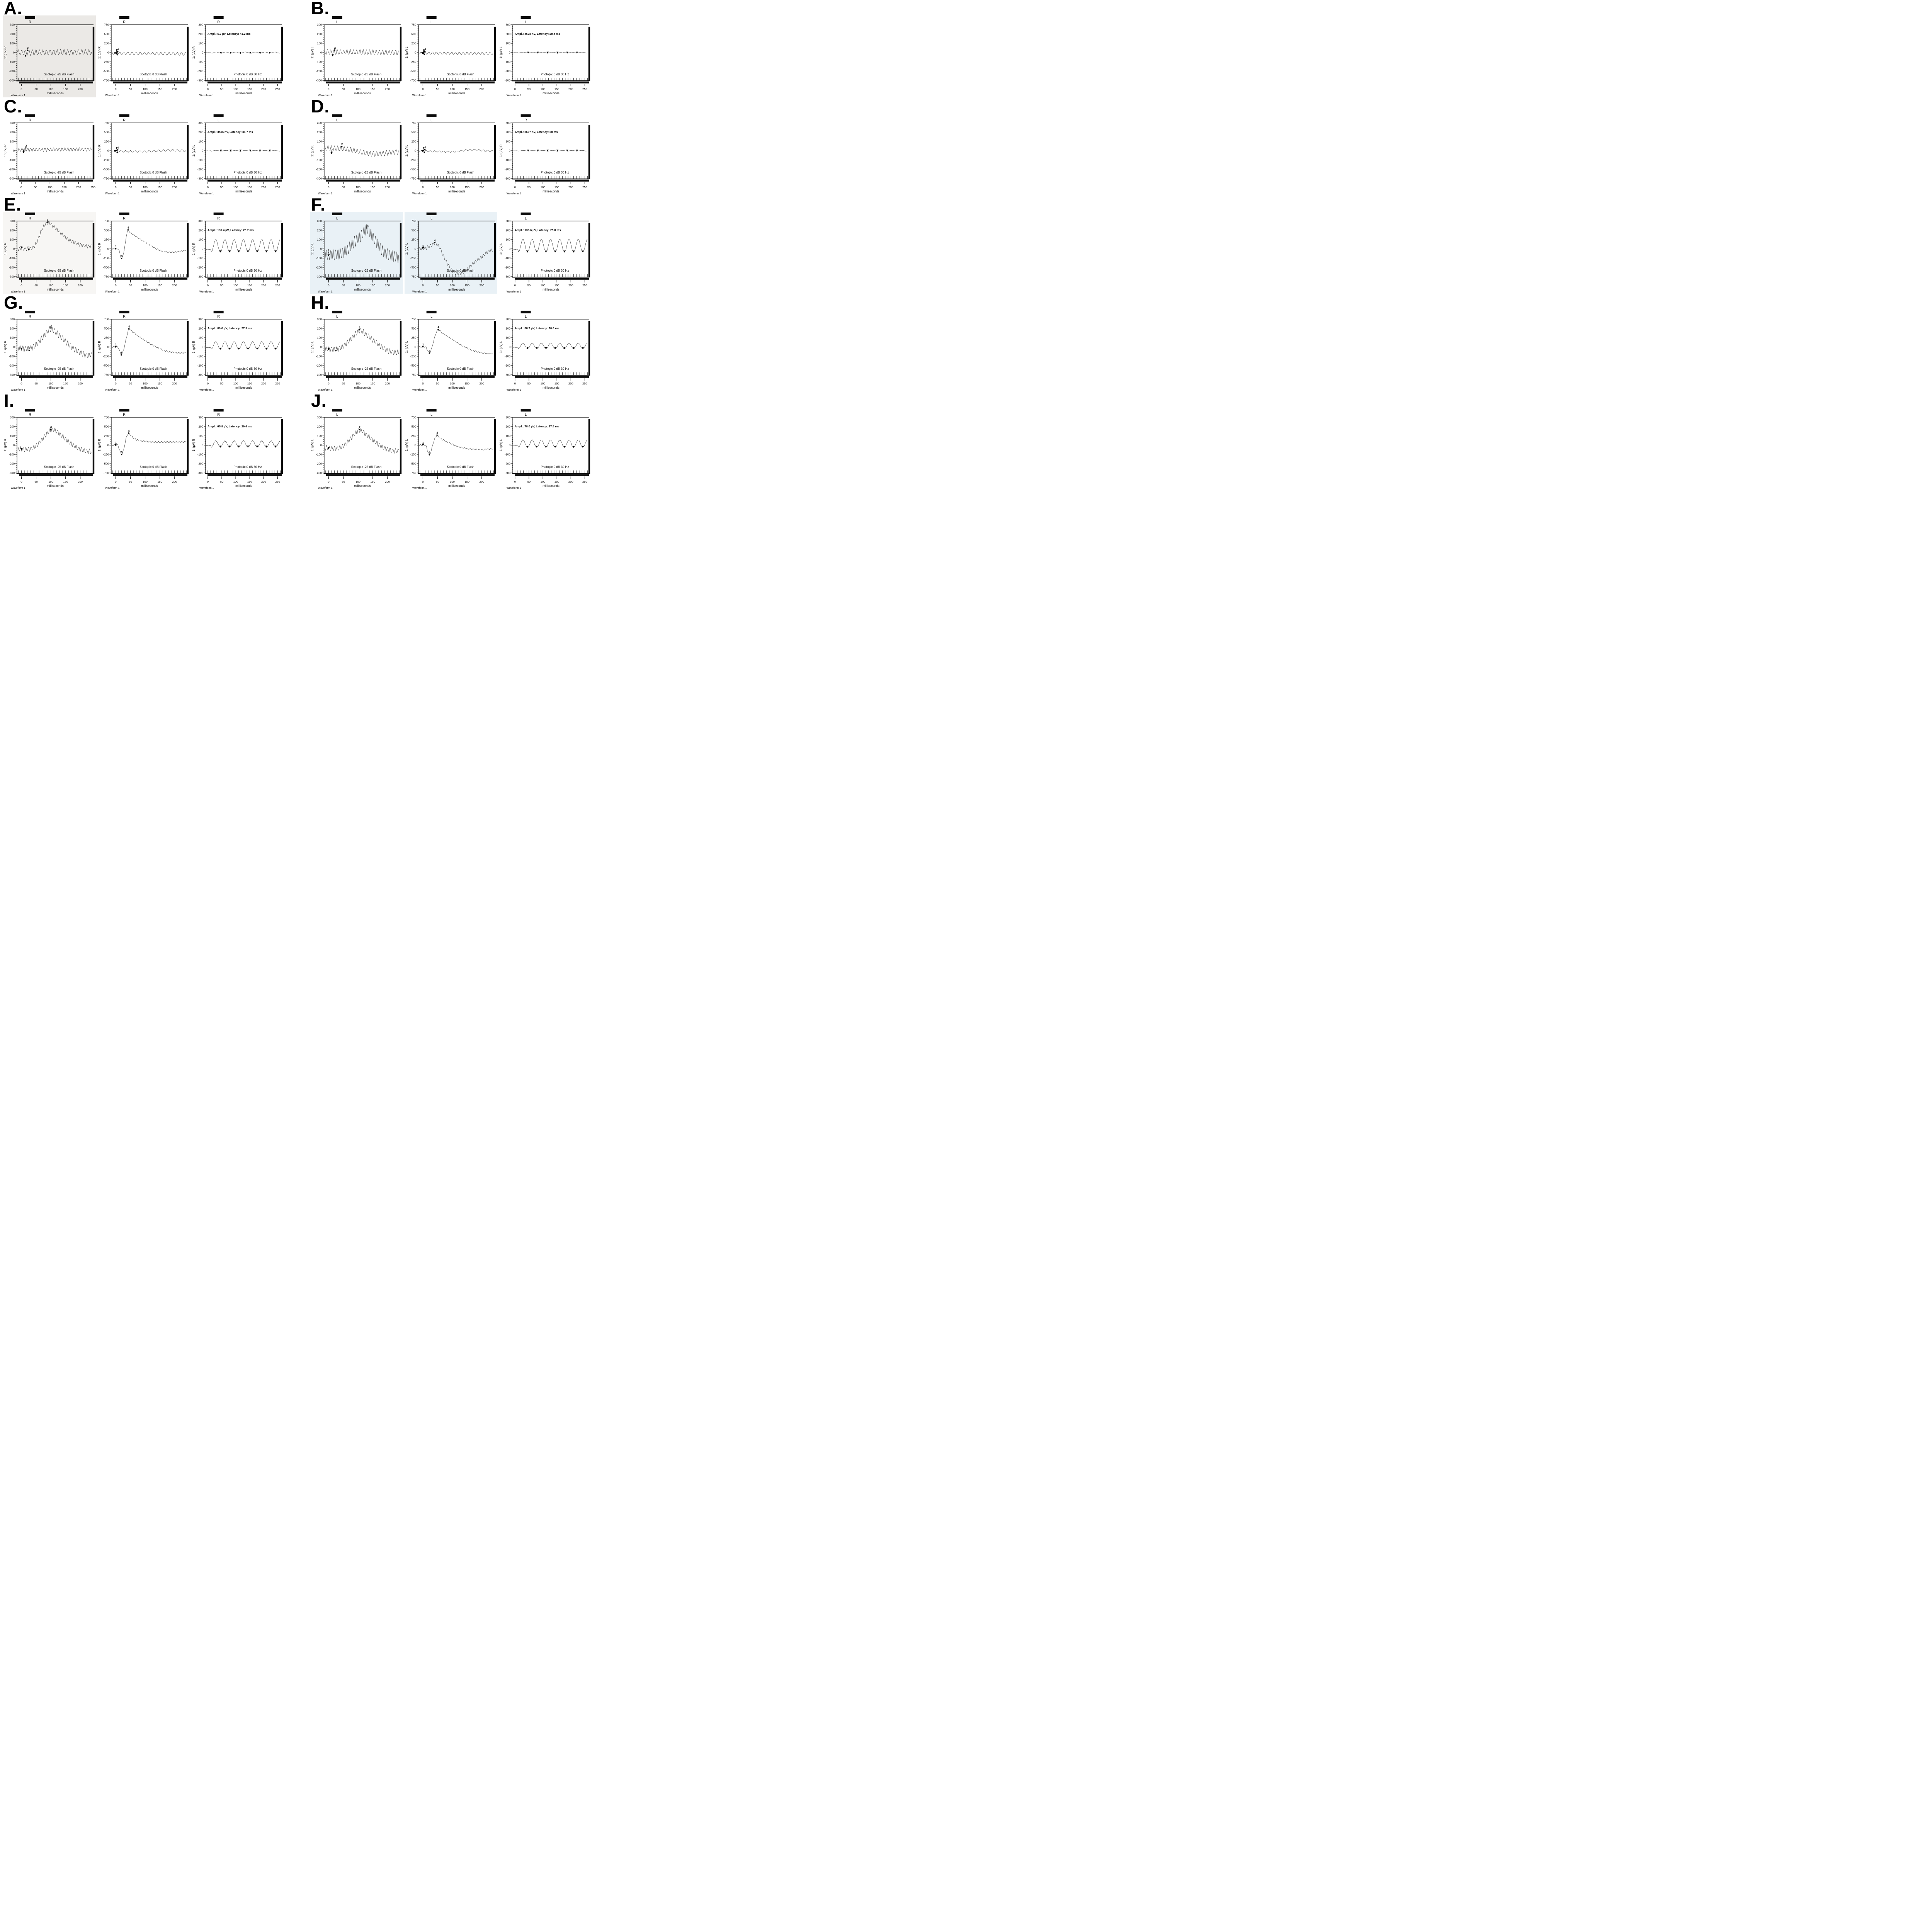 The width and height of the screenshot is (1932, 1932). I want to click on y-tick-label: 500, so click(106, 427).